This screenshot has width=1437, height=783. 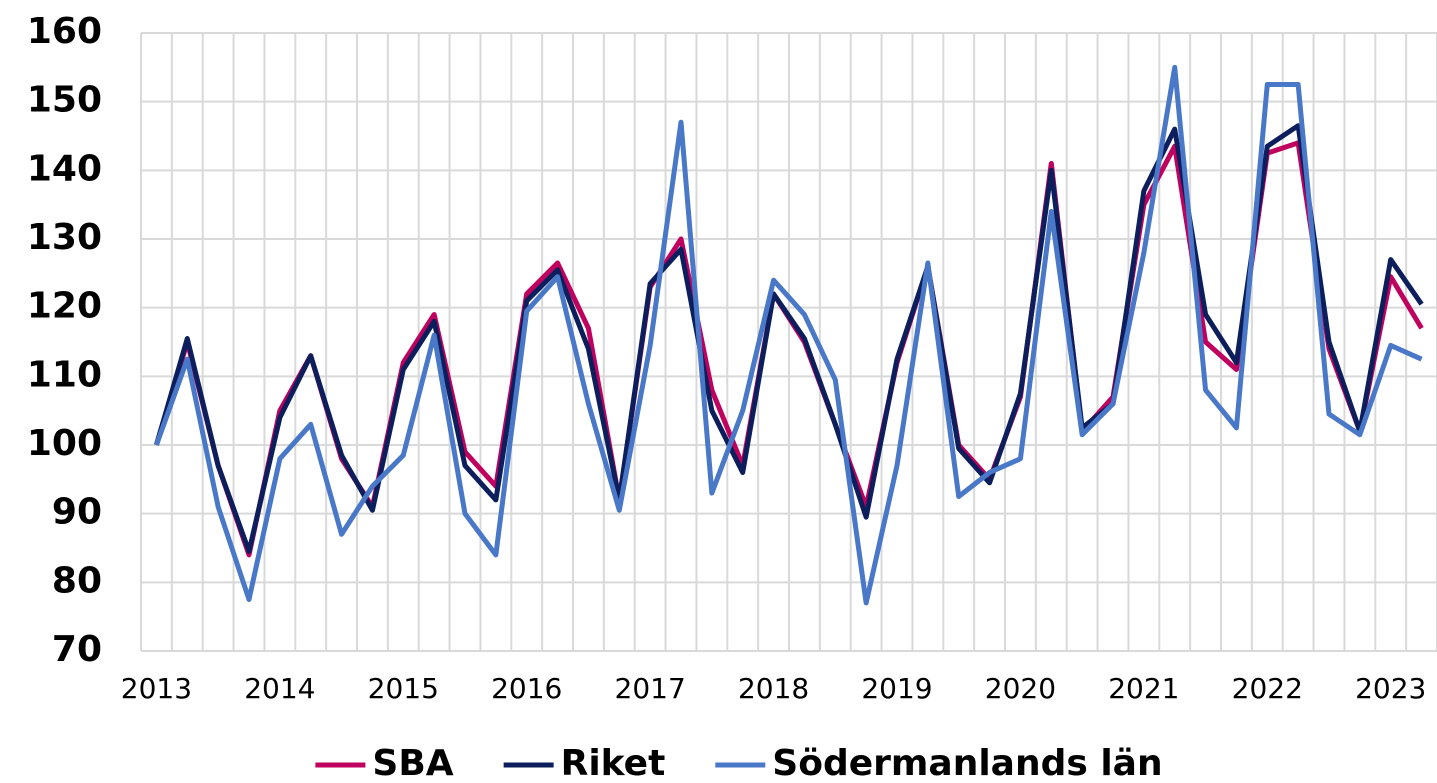 What do you see at coordinates (773, 688) in the screenshot?
I see `x-tick-label: 2018` at bounding box center [773, 688].